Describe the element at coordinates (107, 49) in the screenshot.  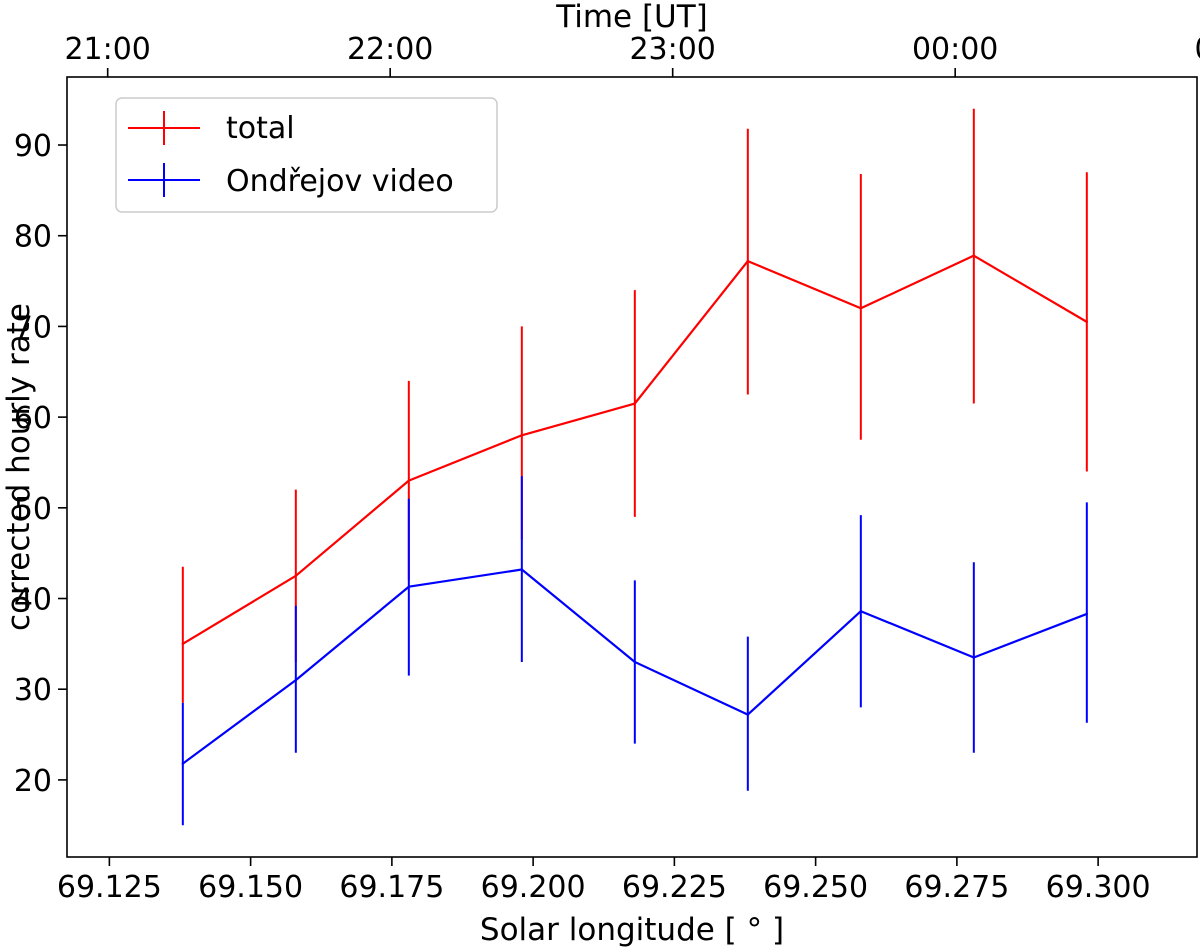
I see `top-x-tick-label: 21:00` at that location.